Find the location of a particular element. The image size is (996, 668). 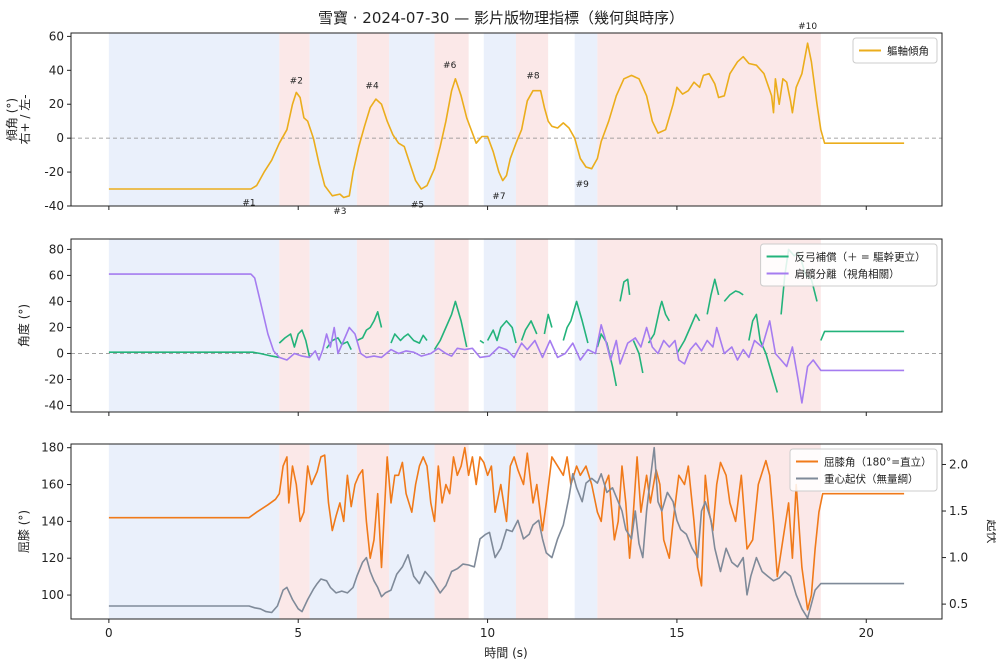

turn-marker-label: #5 is located at coordinates (417, 205).